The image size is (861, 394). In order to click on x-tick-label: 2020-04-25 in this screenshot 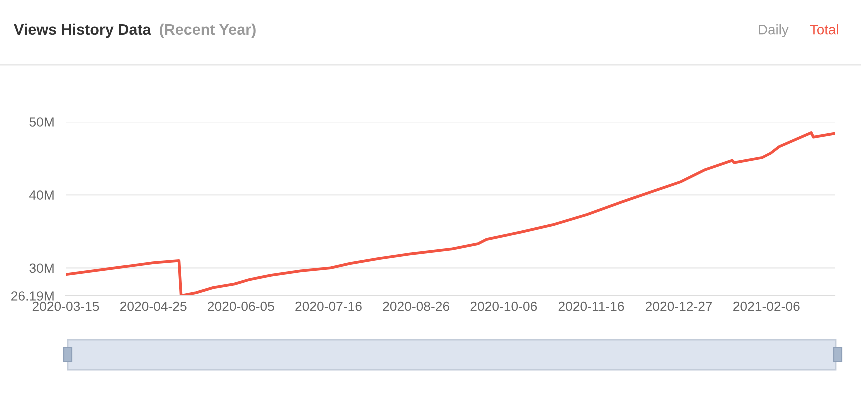, I will do `click(153, 307)`.